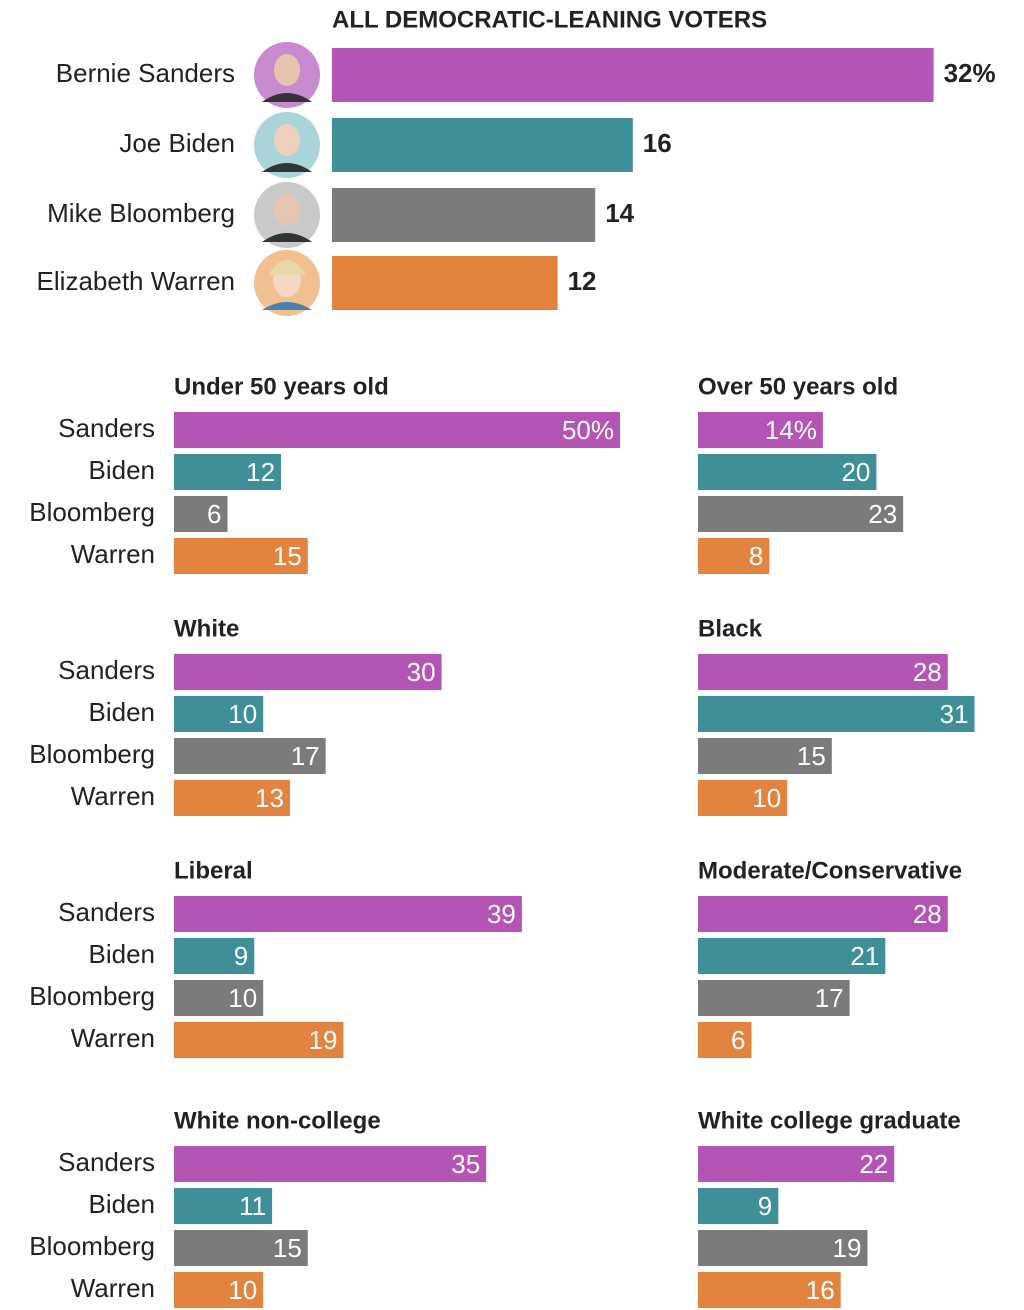 The image size is (1024, 1310). What do you see at coordinates (791, 430) in the screenshot?
I see `value-label: 14%` at bounding box center [791, 430].